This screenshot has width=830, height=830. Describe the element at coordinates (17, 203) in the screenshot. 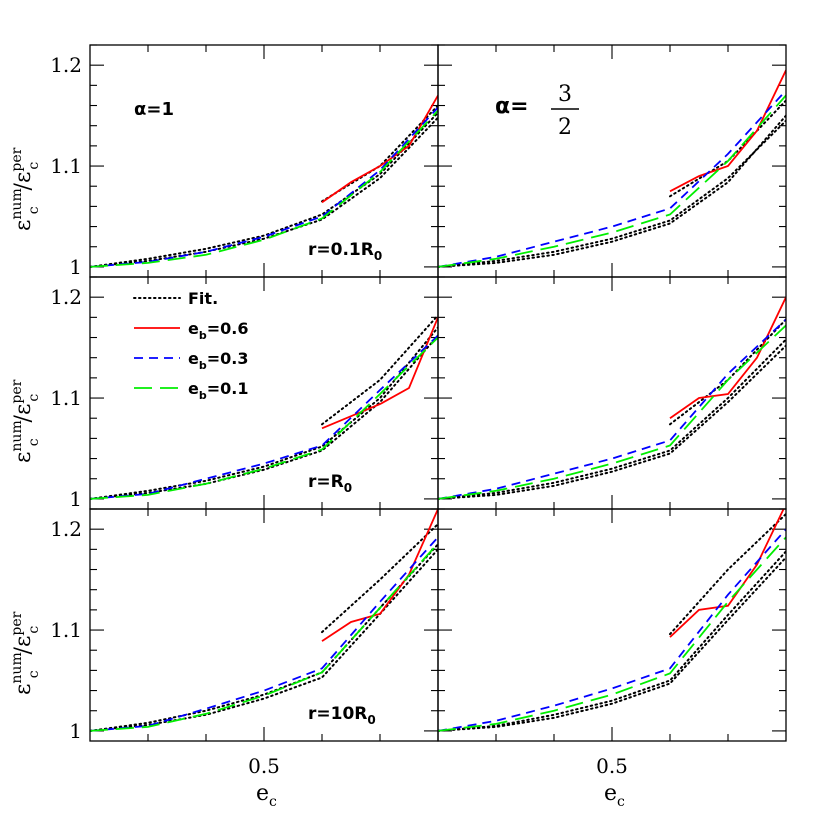

I see `y-title-sup-num: num` at that location.